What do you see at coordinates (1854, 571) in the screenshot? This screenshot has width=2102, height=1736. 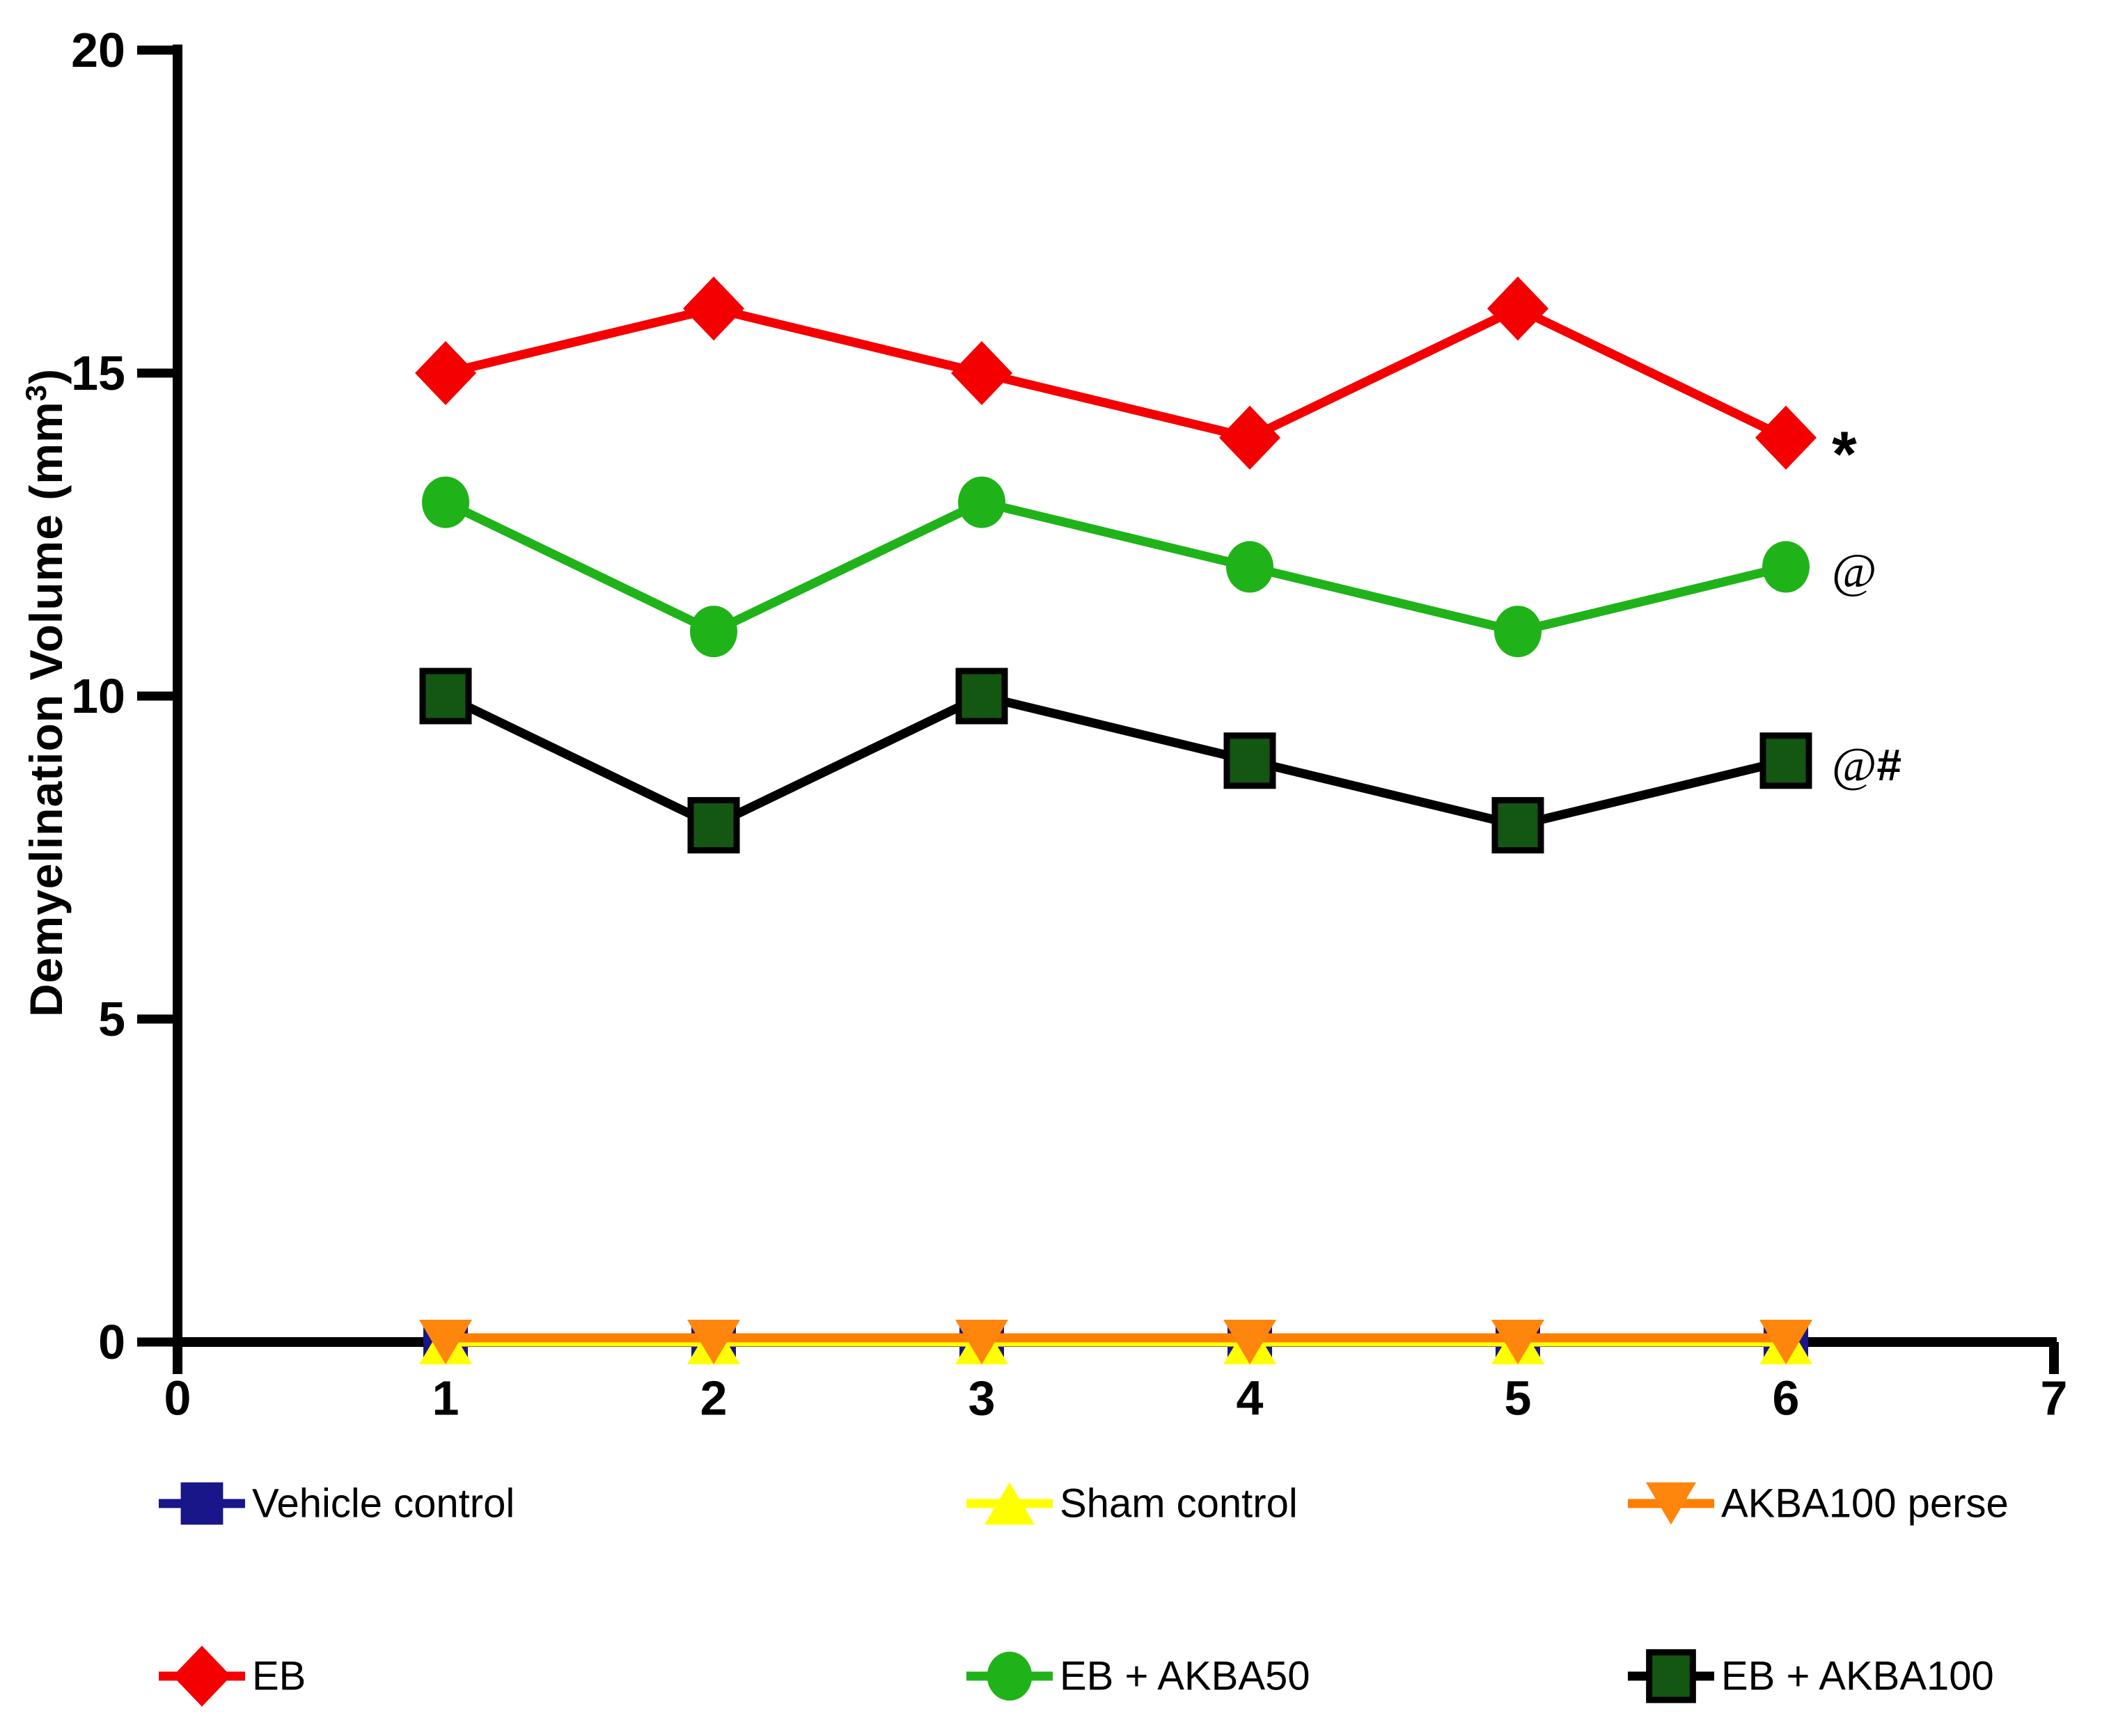 I see `annotation-eb-akba50: @` at bounding box center [1854, 571].